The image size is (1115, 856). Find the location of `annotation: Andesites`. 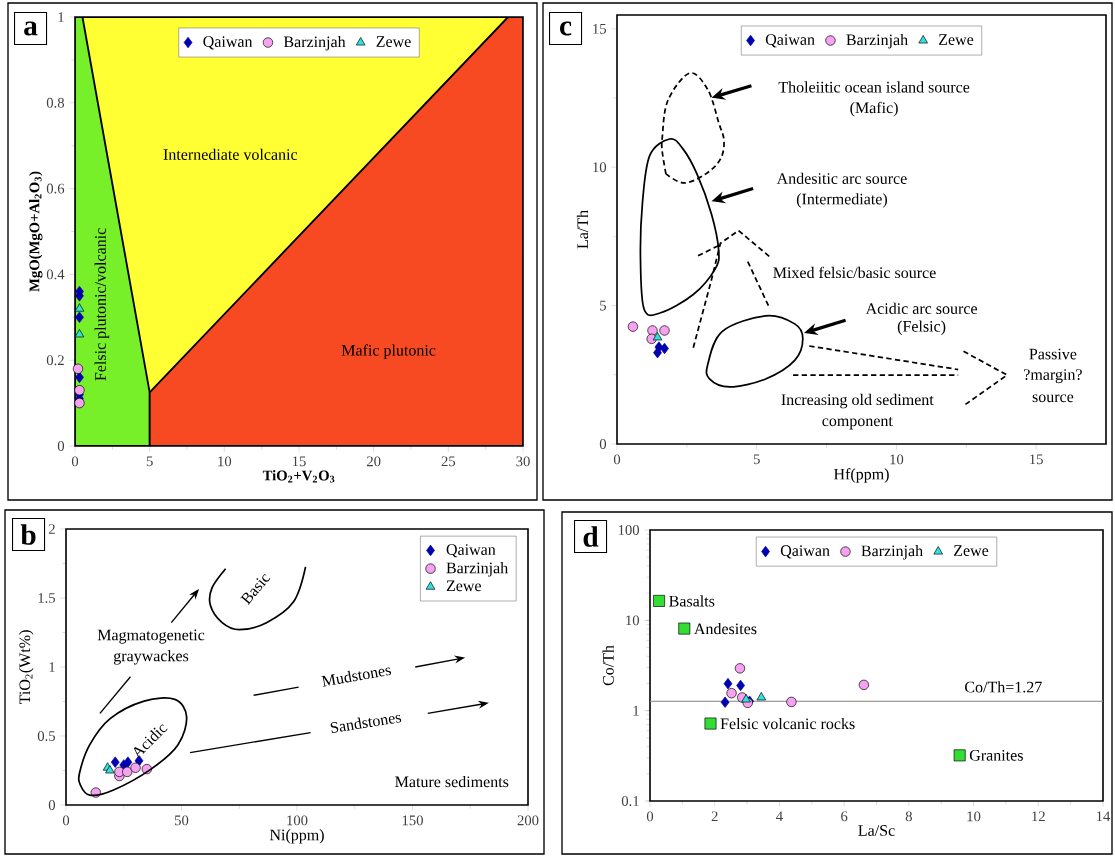

annotation: Andesites is located at coordinates (725, 628).